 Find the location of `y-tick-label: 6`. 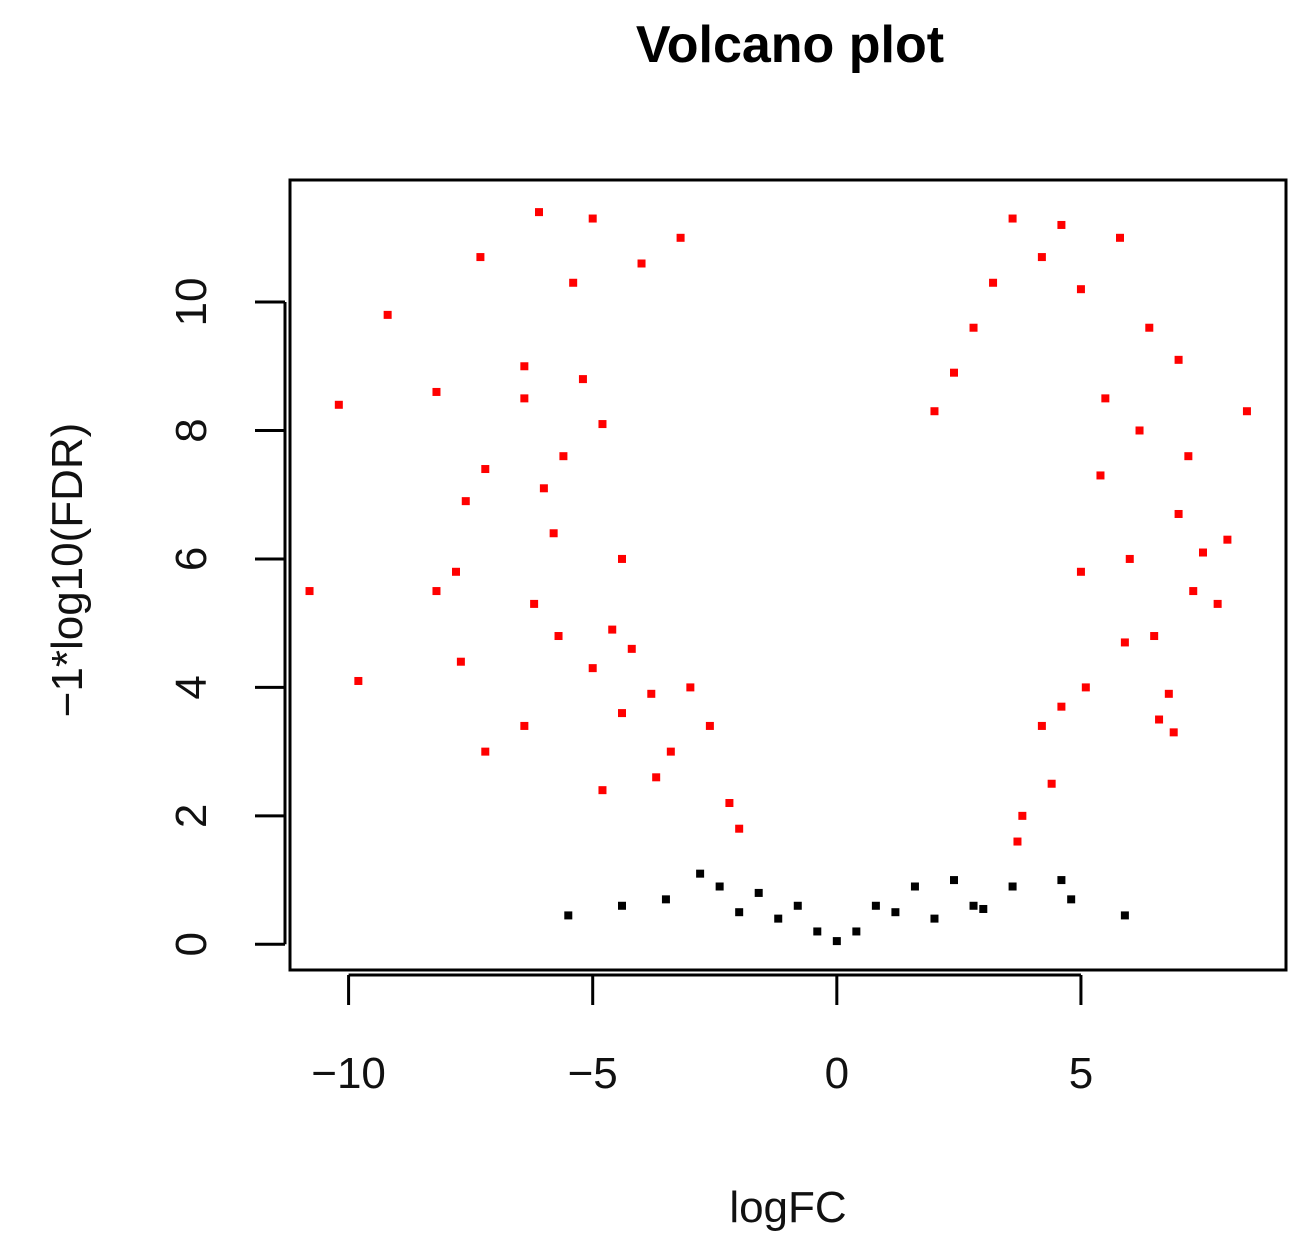

y-tick-label: 6 is located at coordinates (191, 559).